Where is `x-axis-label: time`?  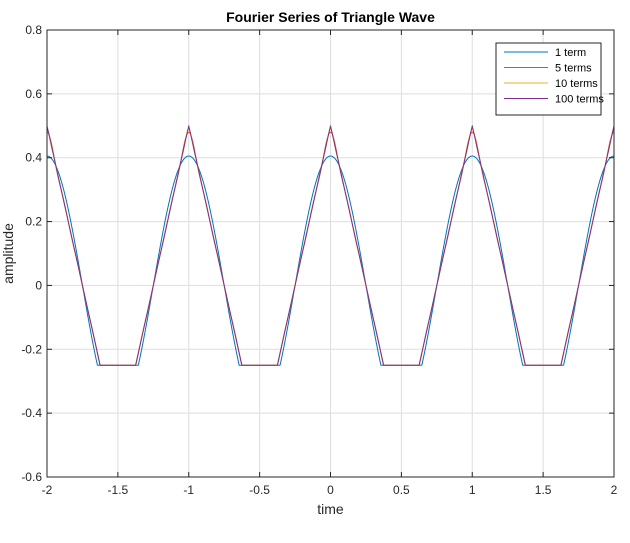
x-axis-label: time is located at coordinates (330, 509).